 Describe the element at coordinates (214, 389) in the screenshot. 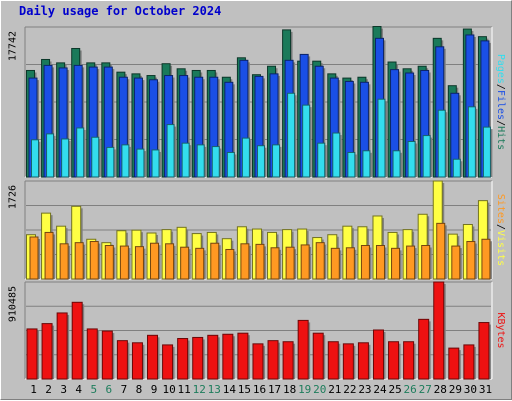

I see `day-label: 13` at that location.